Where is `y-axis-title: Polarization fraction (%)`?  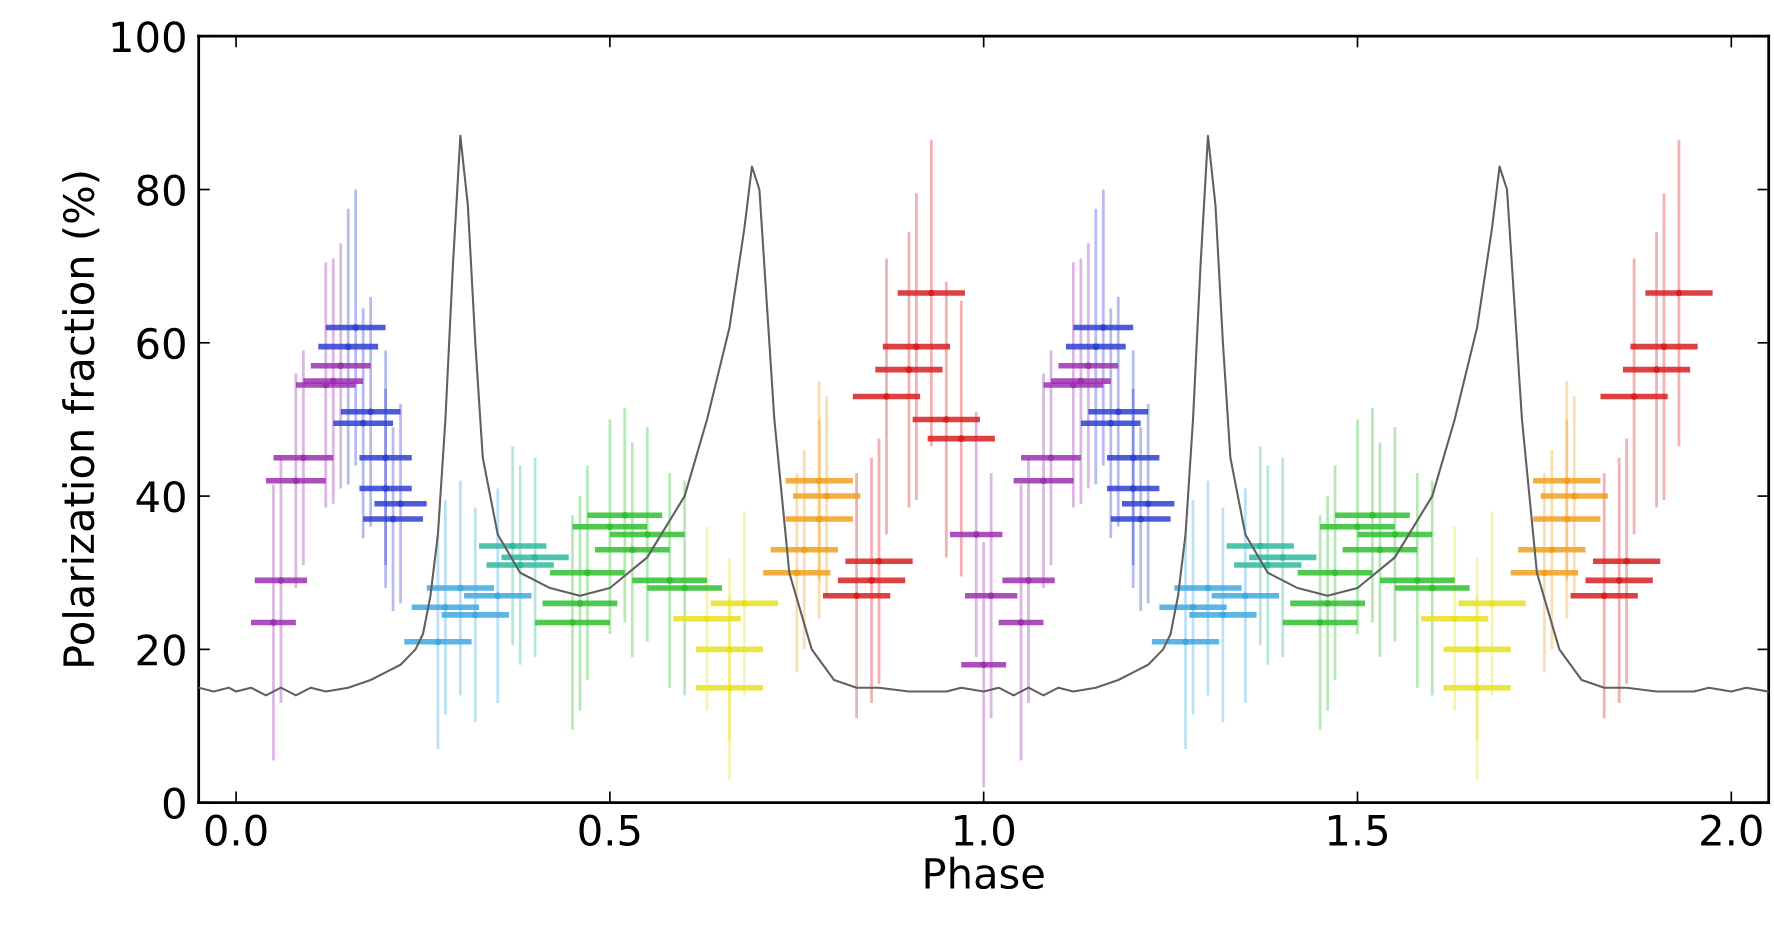
y-axis-title: Polarization fraction (%) is located at coordinates (81, 419).